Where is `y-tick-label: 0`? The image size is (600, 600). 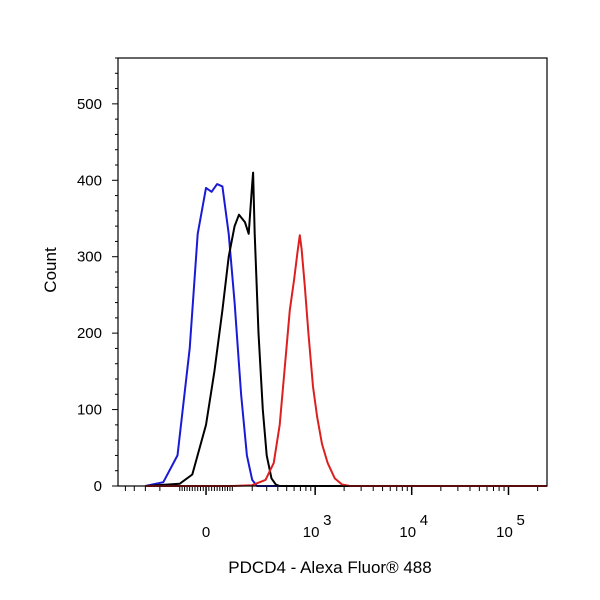
y-tick-label: 0 is located at coordinates (98, 486).